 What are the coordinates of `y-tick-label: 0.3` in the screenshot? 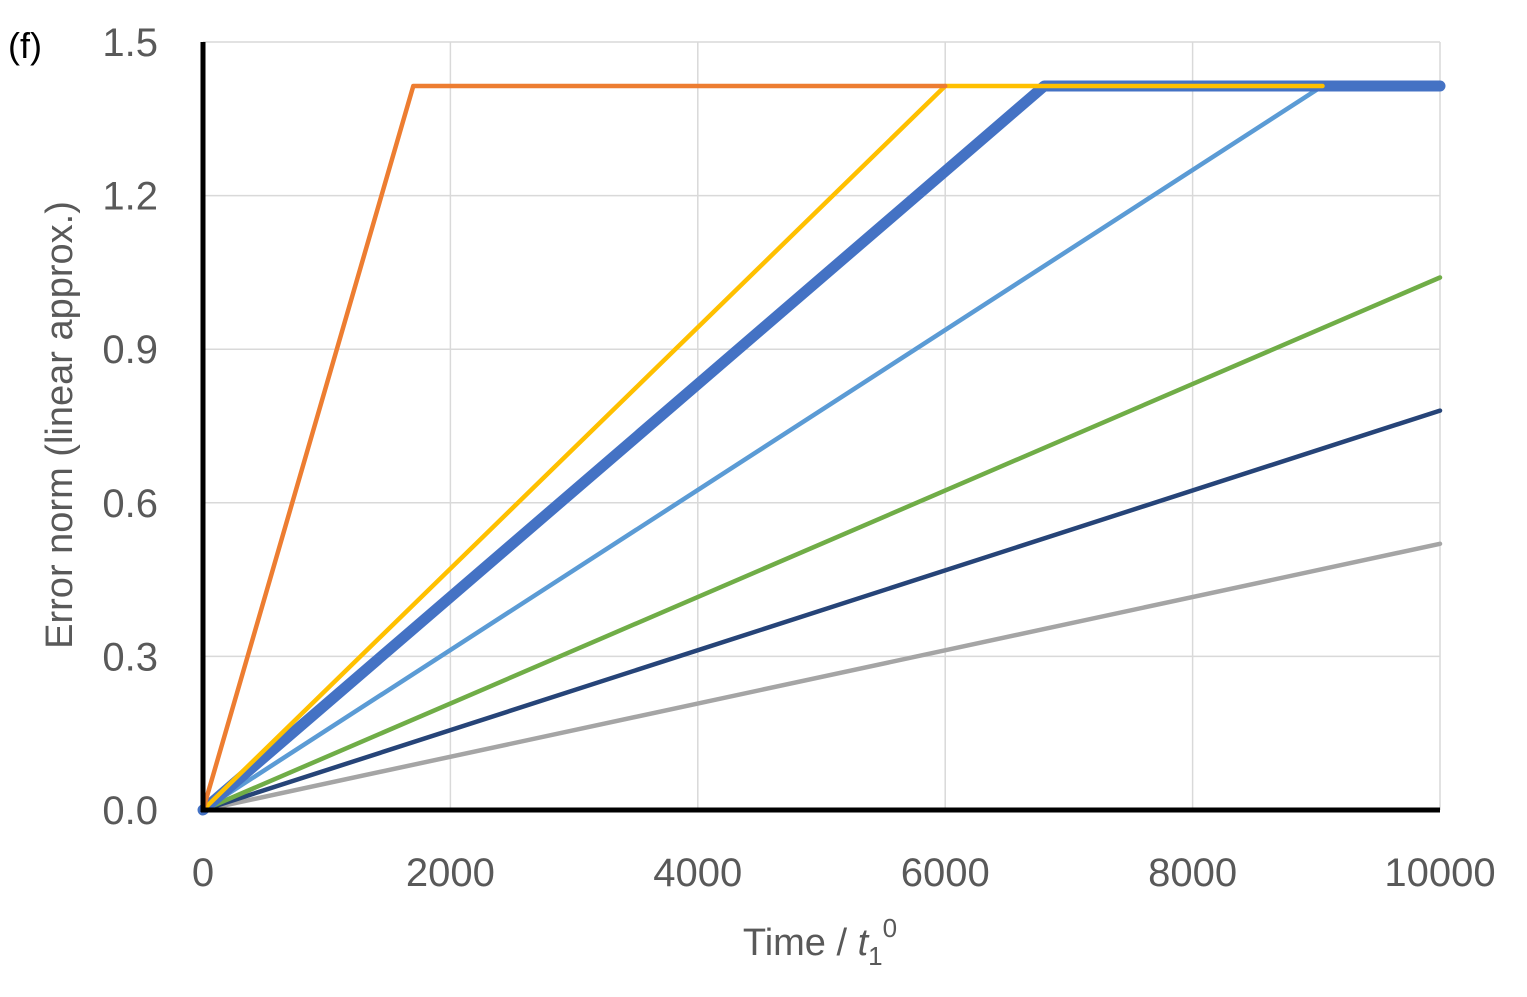 It's located at (130, 657).